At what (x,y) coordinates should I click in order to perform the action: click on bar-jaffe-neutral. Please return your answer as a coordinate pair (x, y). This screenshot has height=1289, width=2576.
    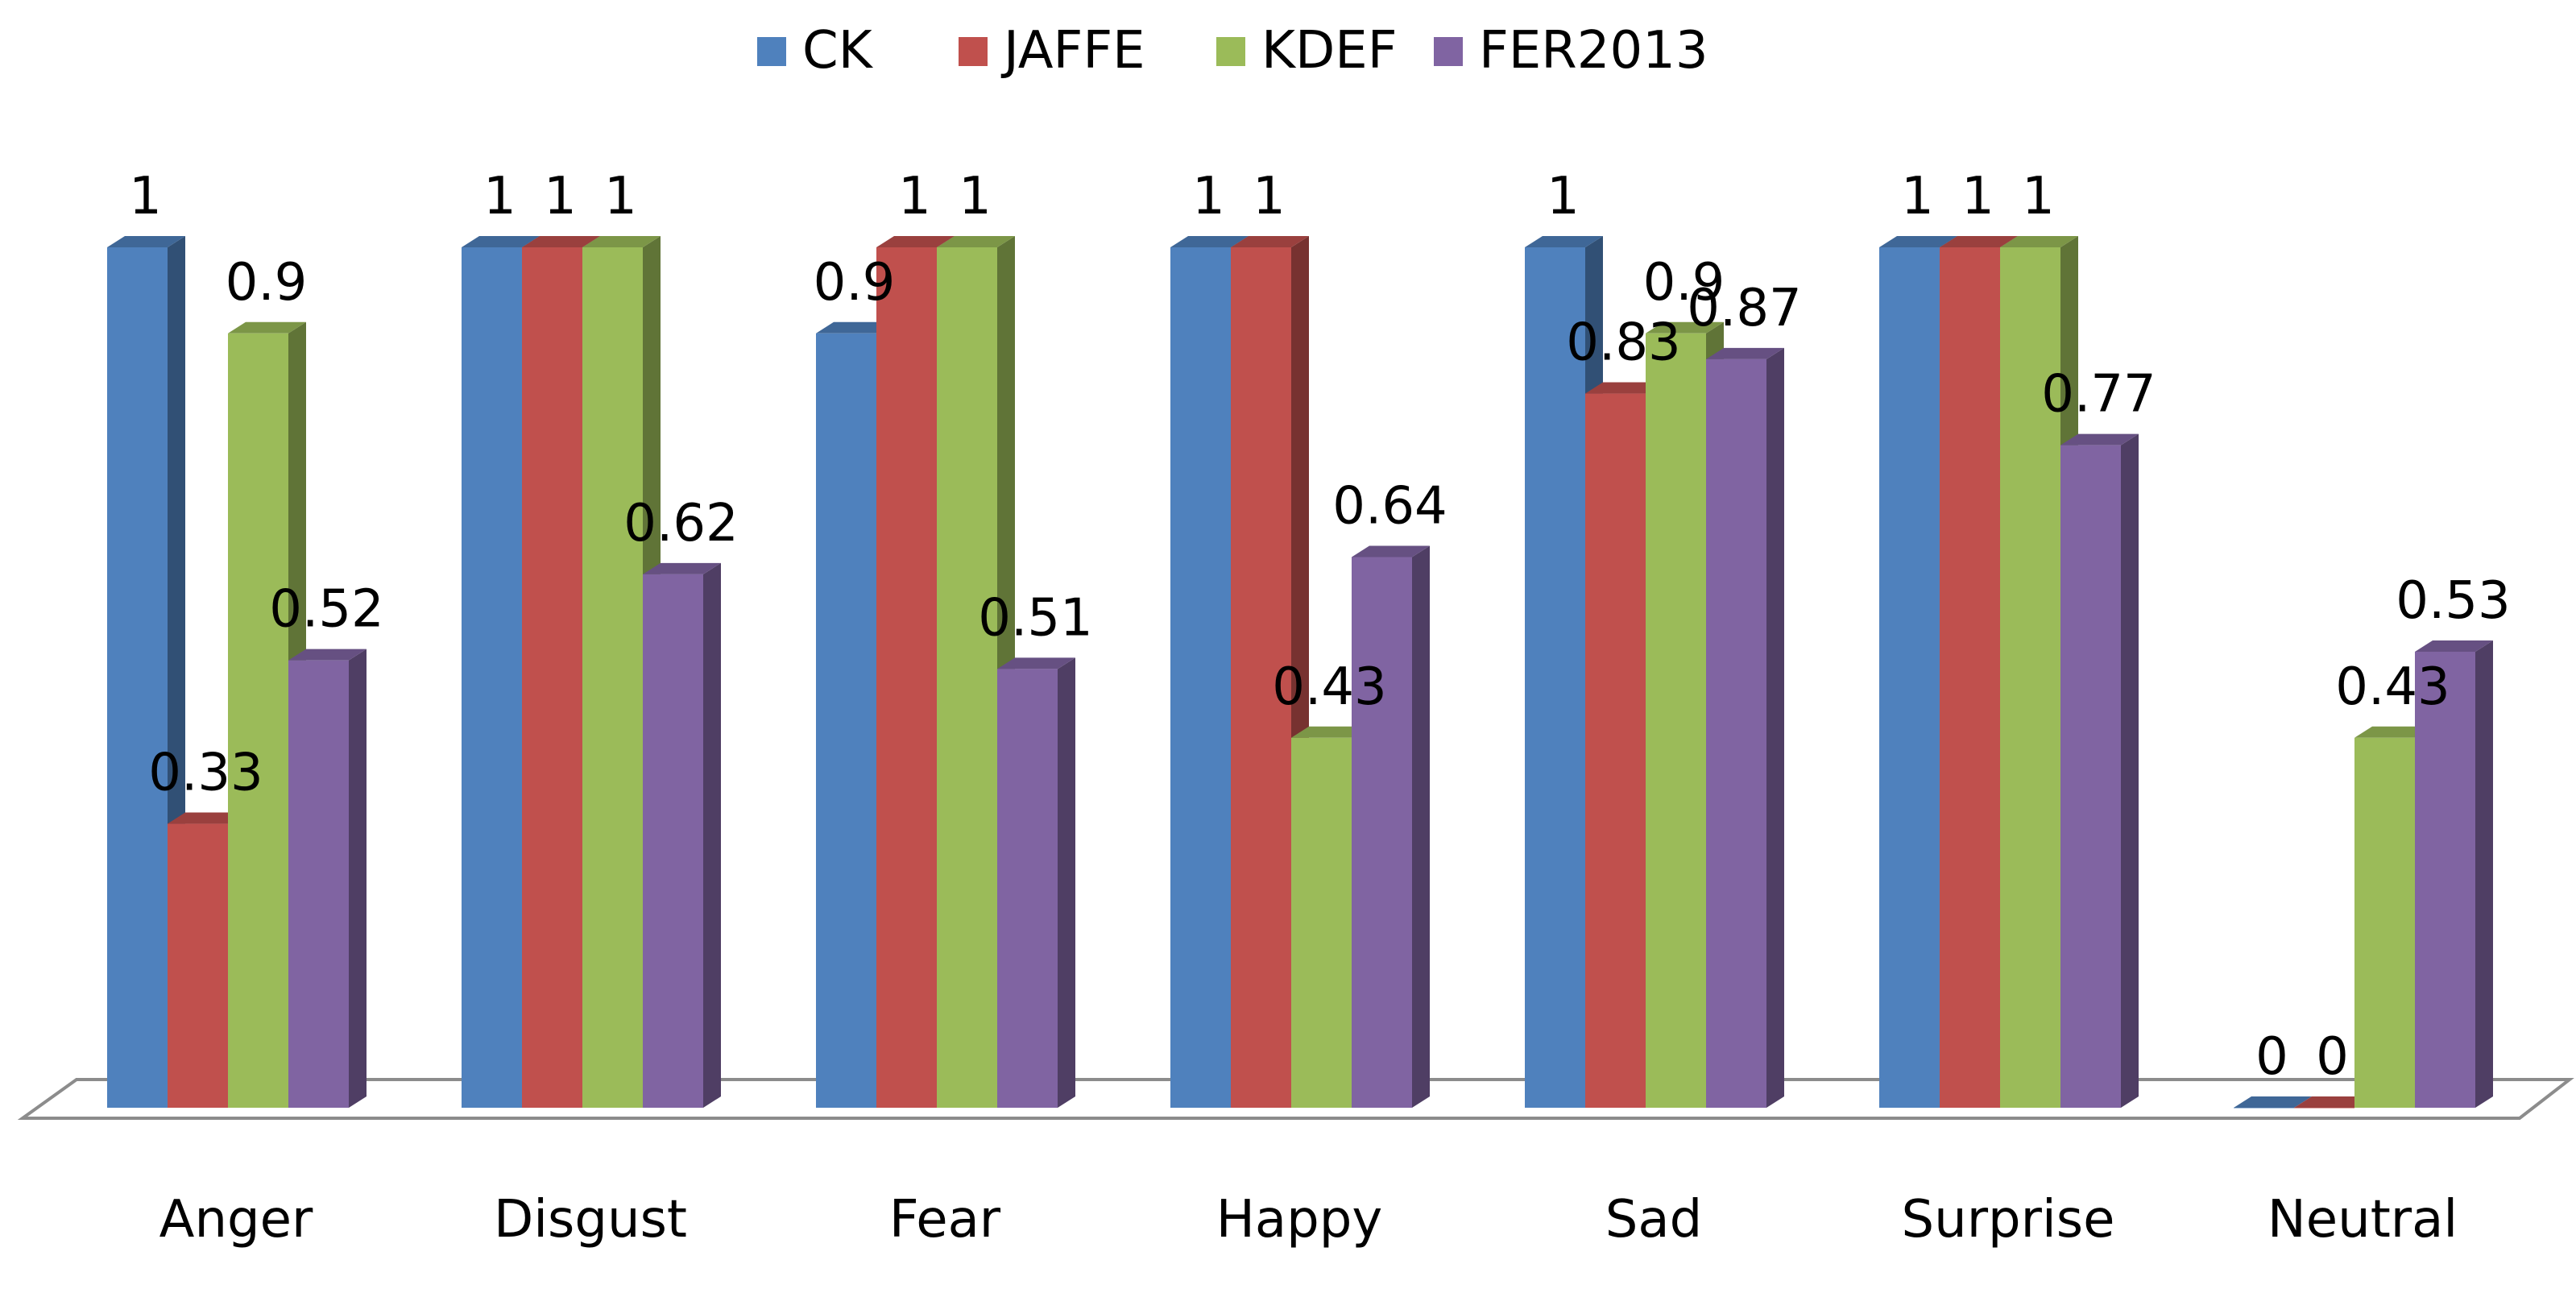
    Looking at the image, I should click on (2333, 1102).